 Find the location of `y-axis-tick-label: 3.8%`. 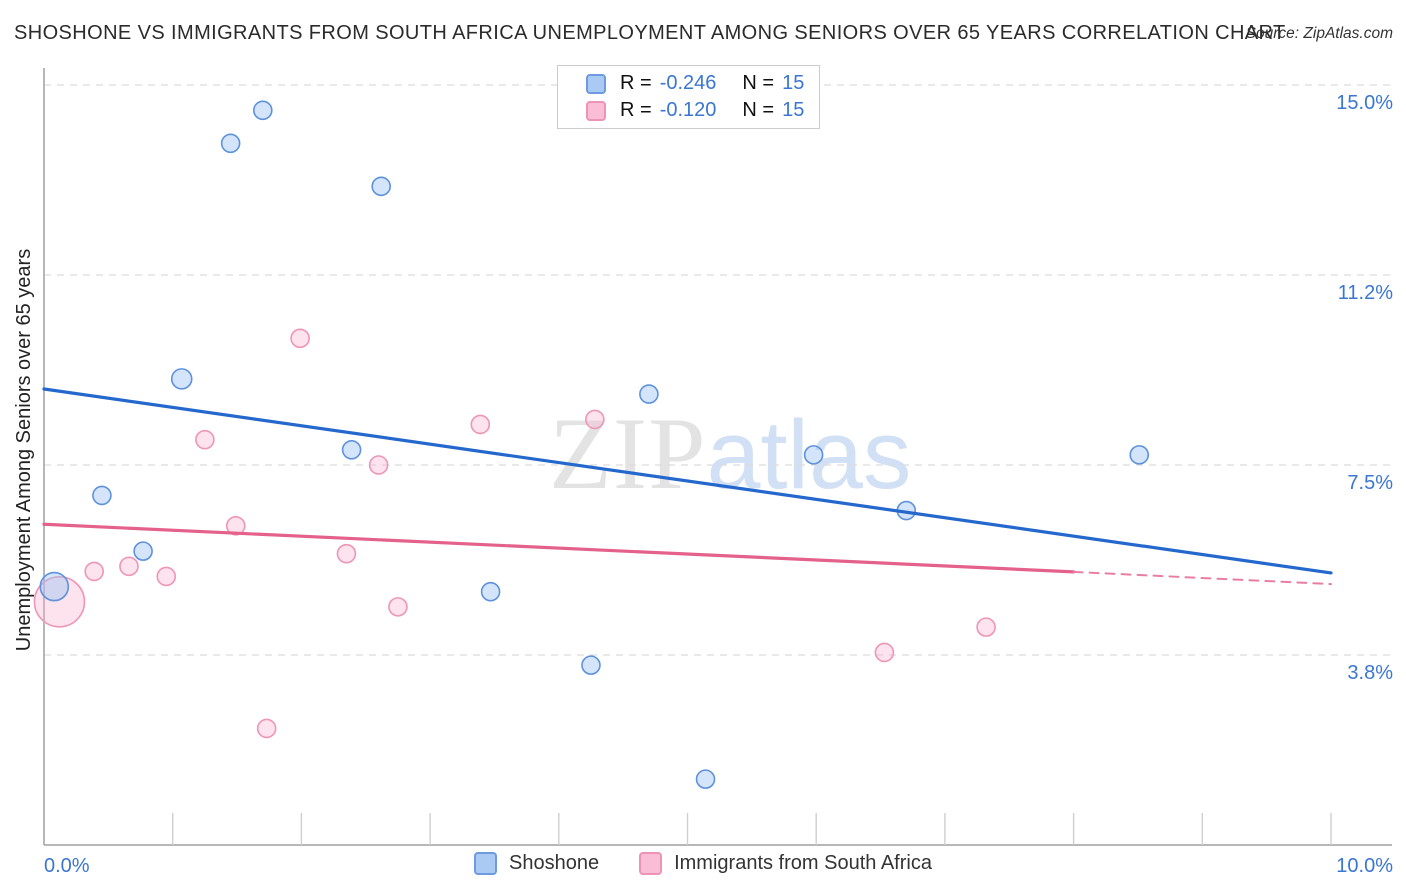

y-axis-tick-label: 3.8% is located at coordinates (1370, 673).